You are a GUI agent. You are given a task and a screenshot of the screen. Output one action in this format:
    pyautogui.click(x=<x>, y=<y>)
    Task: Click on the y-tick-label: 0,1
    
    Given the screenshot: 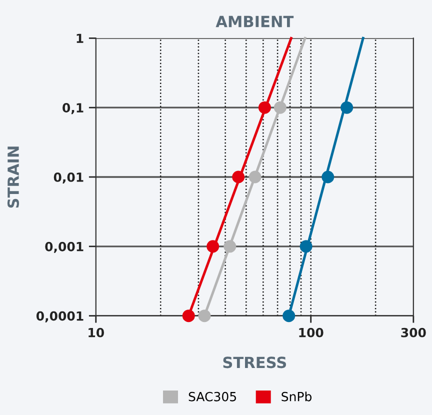 What is the action you would take?
    pyautogui.click(x=73, y=108)
    